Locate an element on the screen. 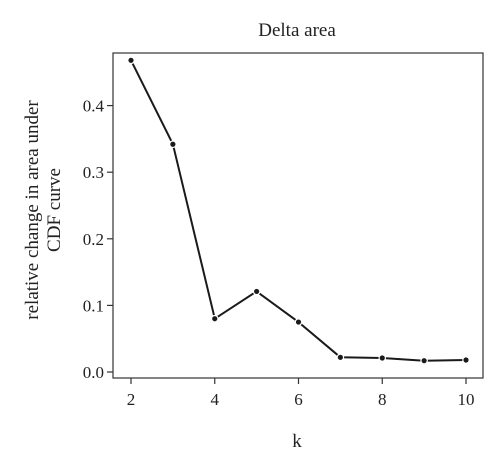  x-axis-label: k is located at coordinates (297, 441).